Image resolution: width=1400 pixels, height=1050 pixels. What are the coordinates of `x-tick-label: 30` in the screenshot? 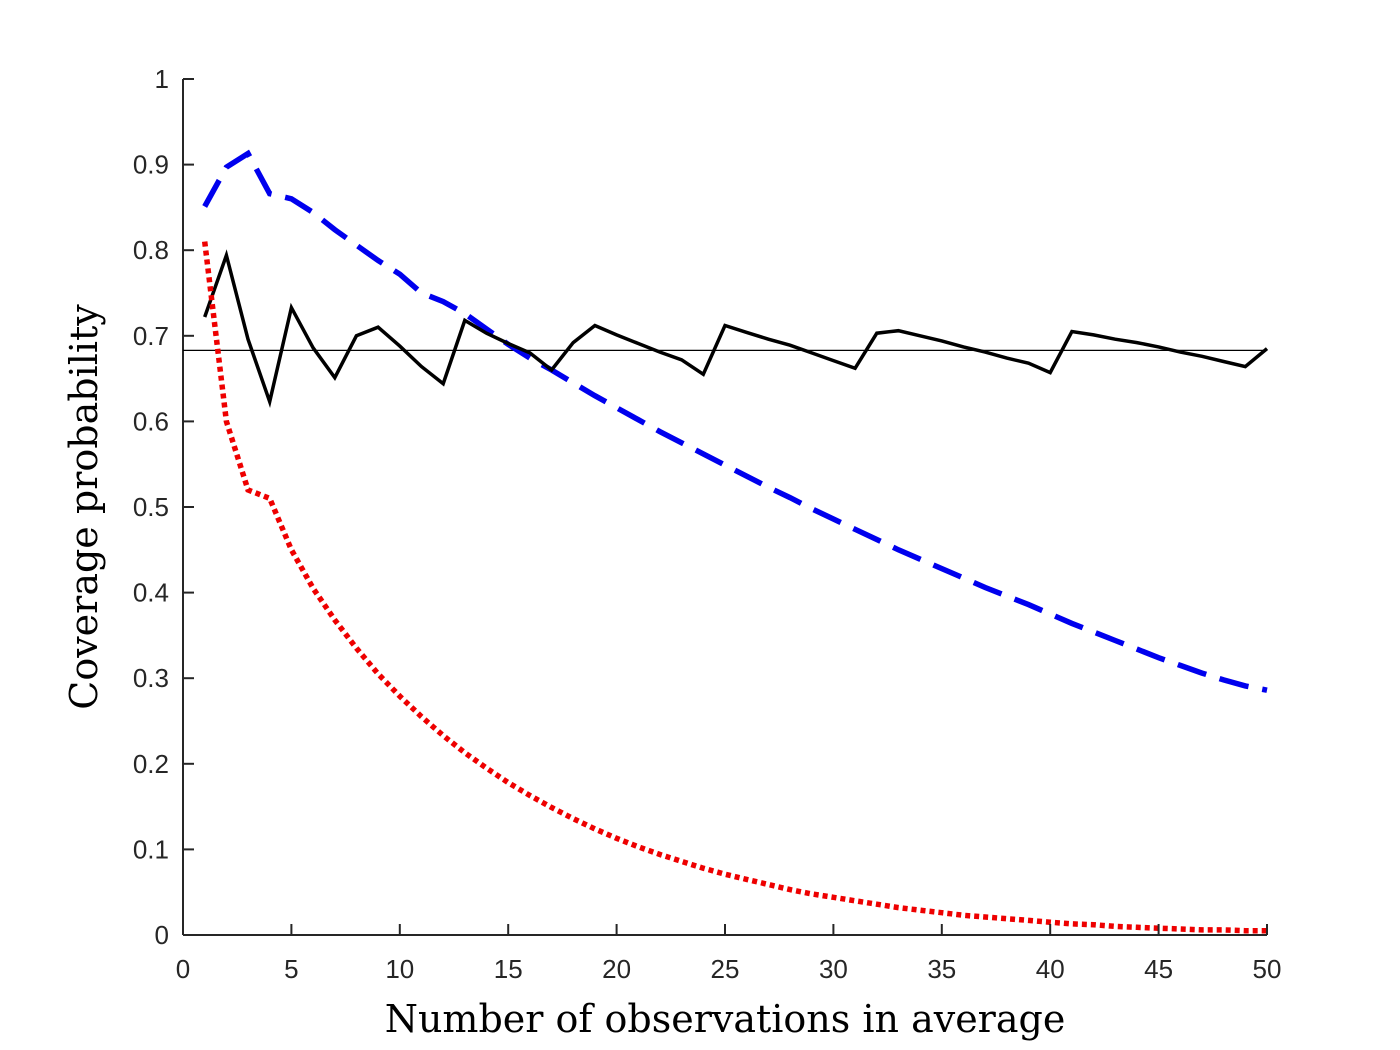 It's located at (833, 969).